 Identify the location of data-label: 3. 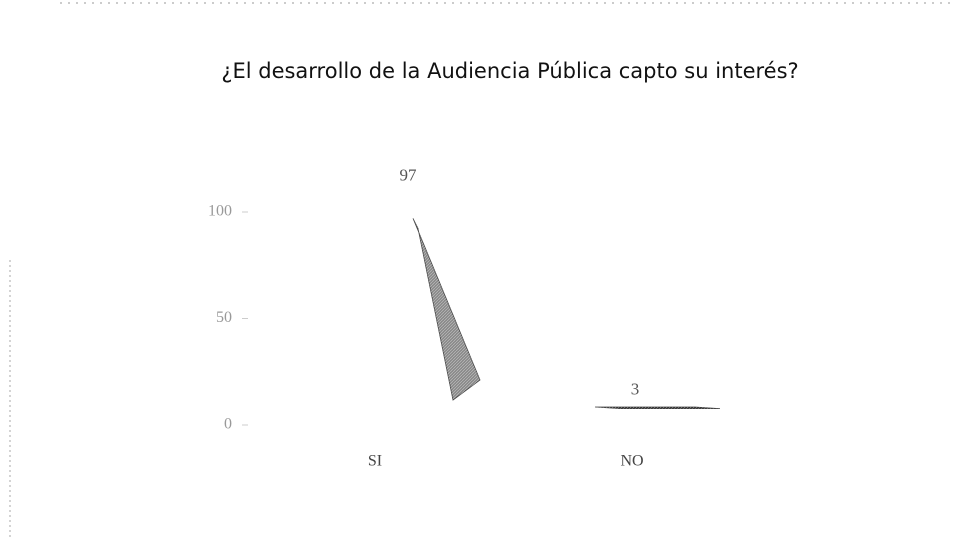
(635, 389).